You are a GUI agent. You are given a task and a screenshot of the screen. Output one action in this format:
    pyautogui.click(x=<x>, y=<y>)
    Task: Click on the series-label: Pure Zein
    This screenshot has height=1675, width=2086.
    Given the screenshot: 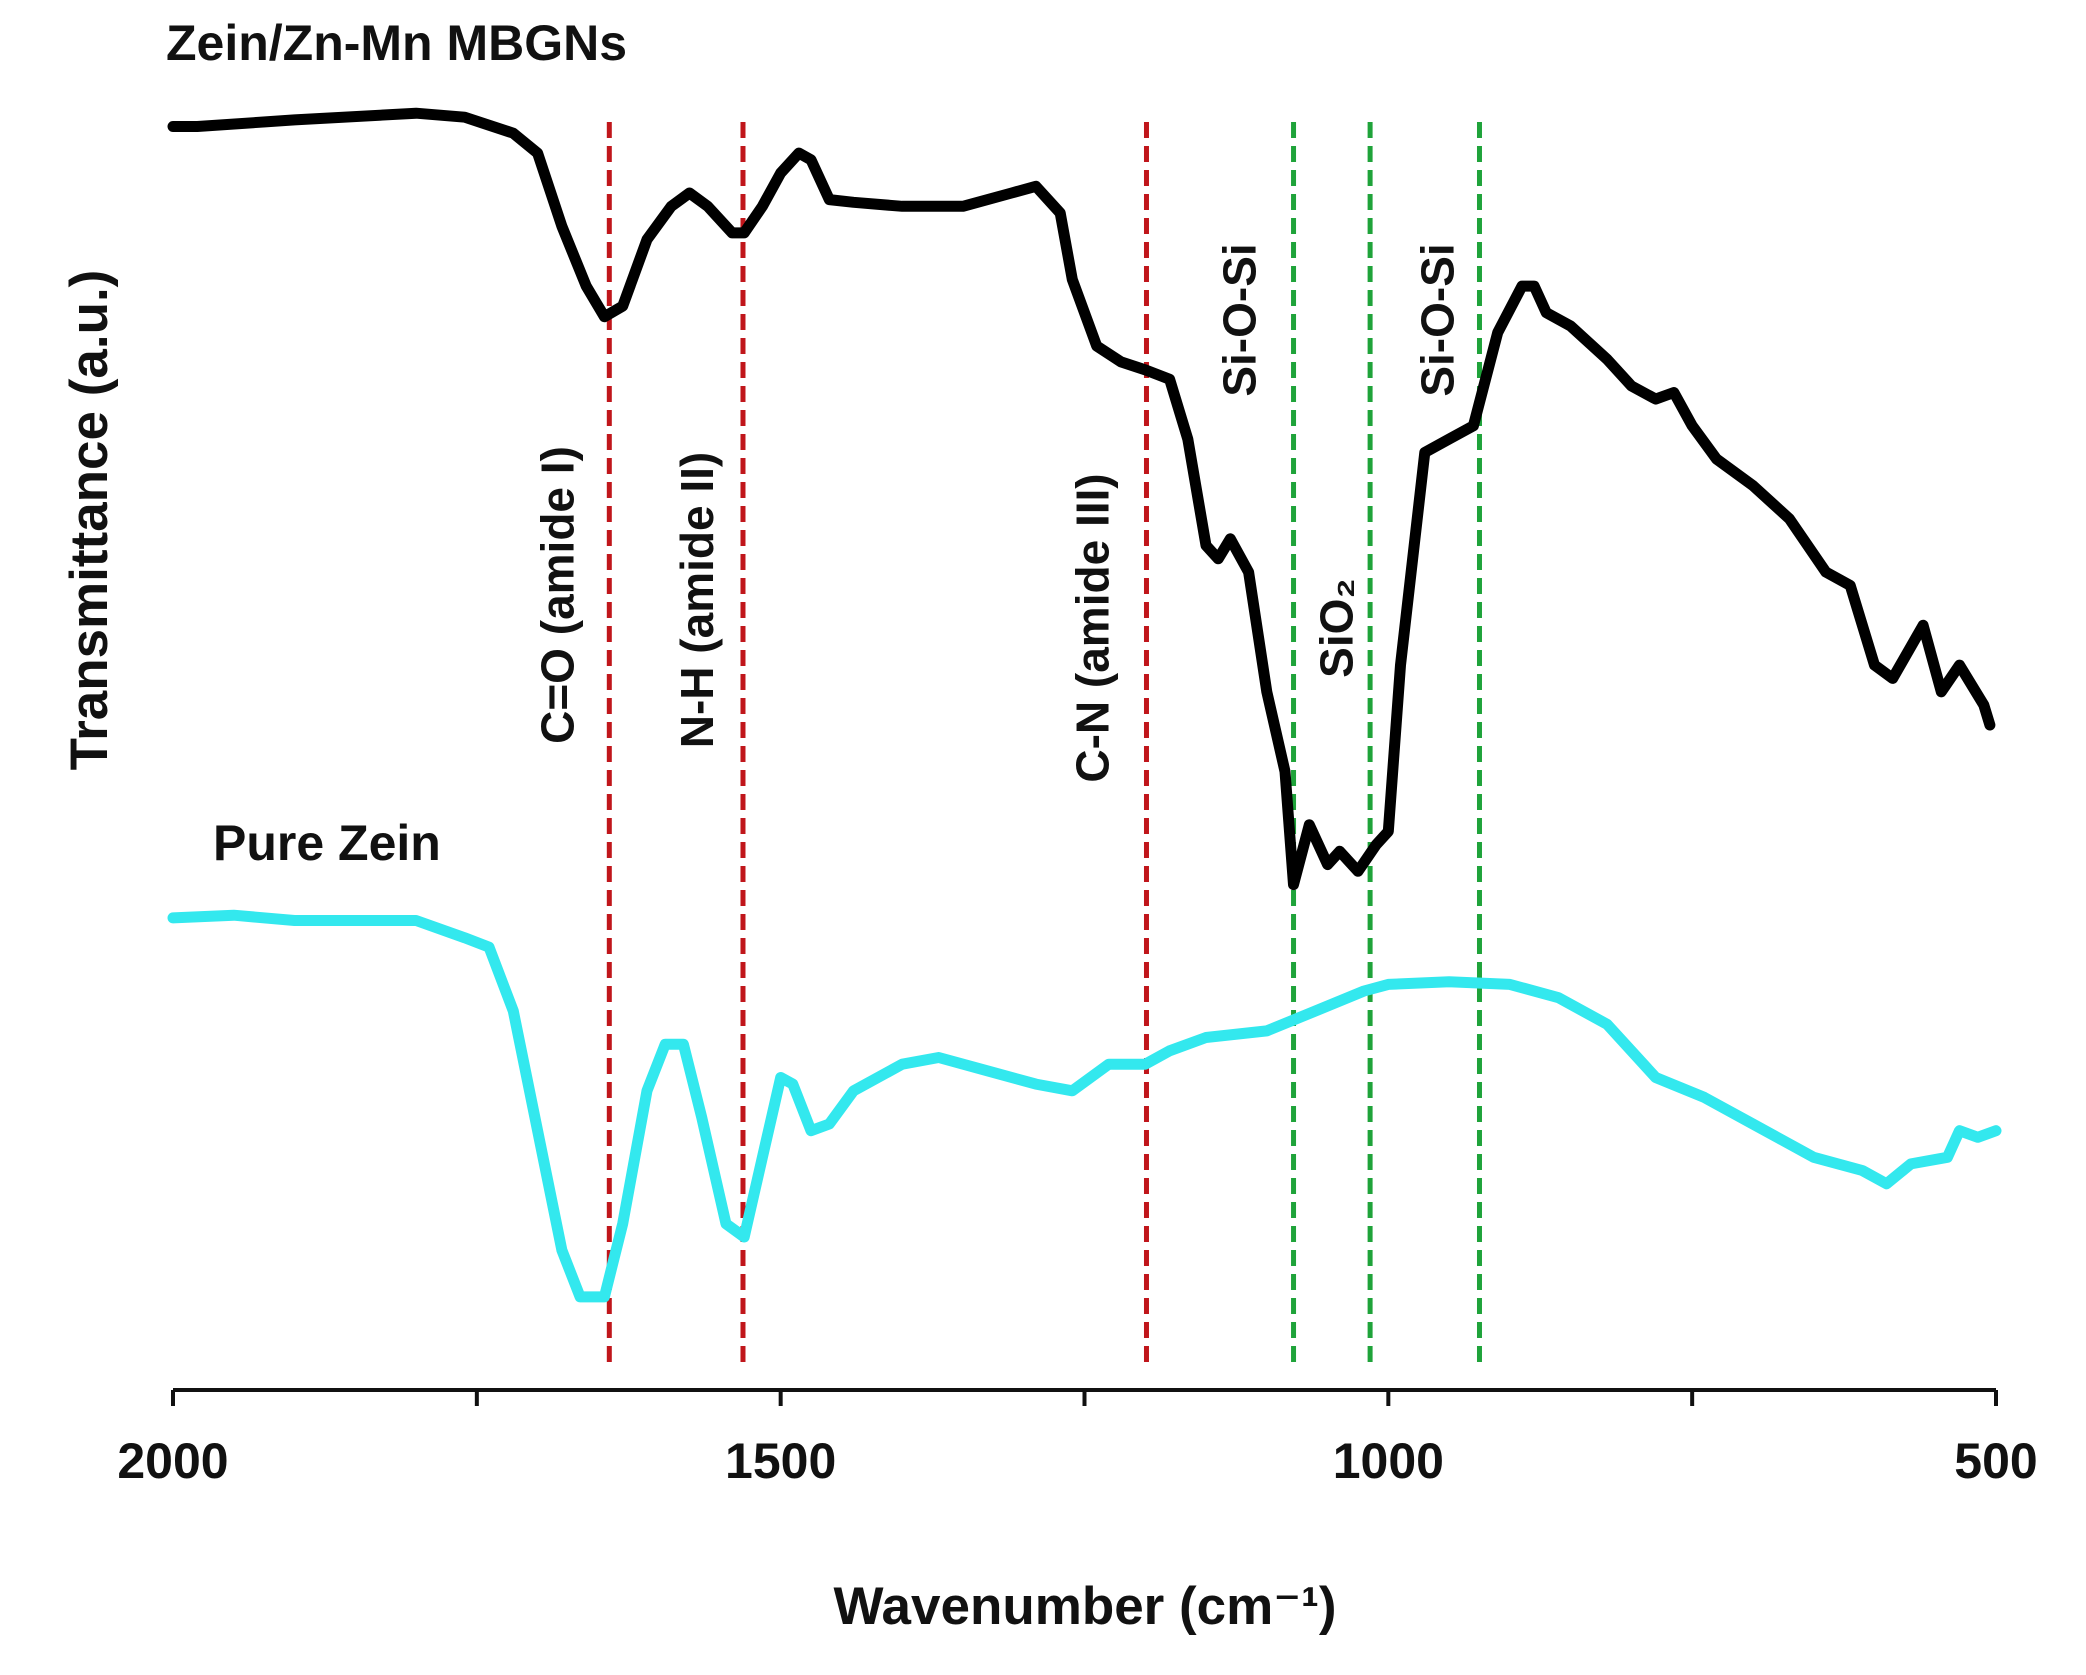 What is the action you would take?
    pyautogui.click(x=327, y=843)
    